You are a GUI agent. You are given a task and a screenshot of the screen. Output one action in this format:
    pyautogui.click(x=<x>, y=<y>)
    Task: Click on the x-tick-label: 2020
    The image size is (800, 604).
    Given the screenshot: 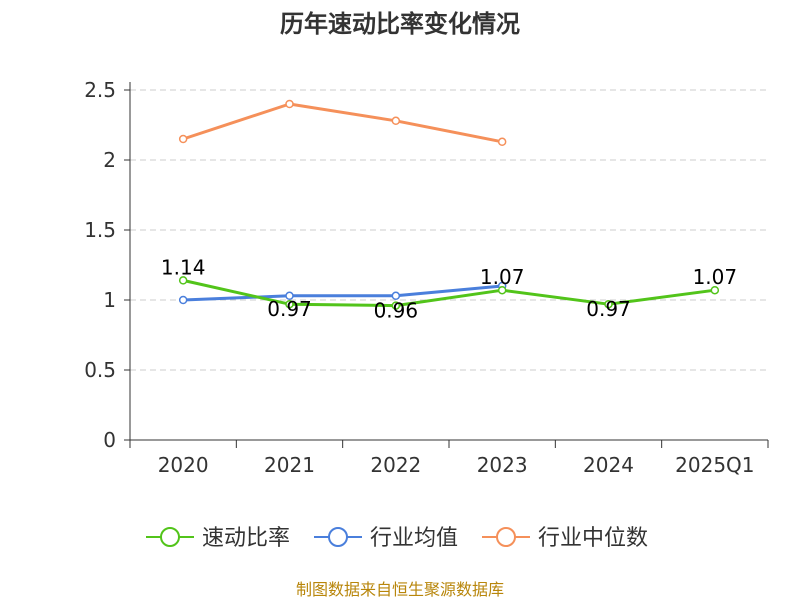 What is the action you would take?
    pyautogui.click(x=183, y=465)
    